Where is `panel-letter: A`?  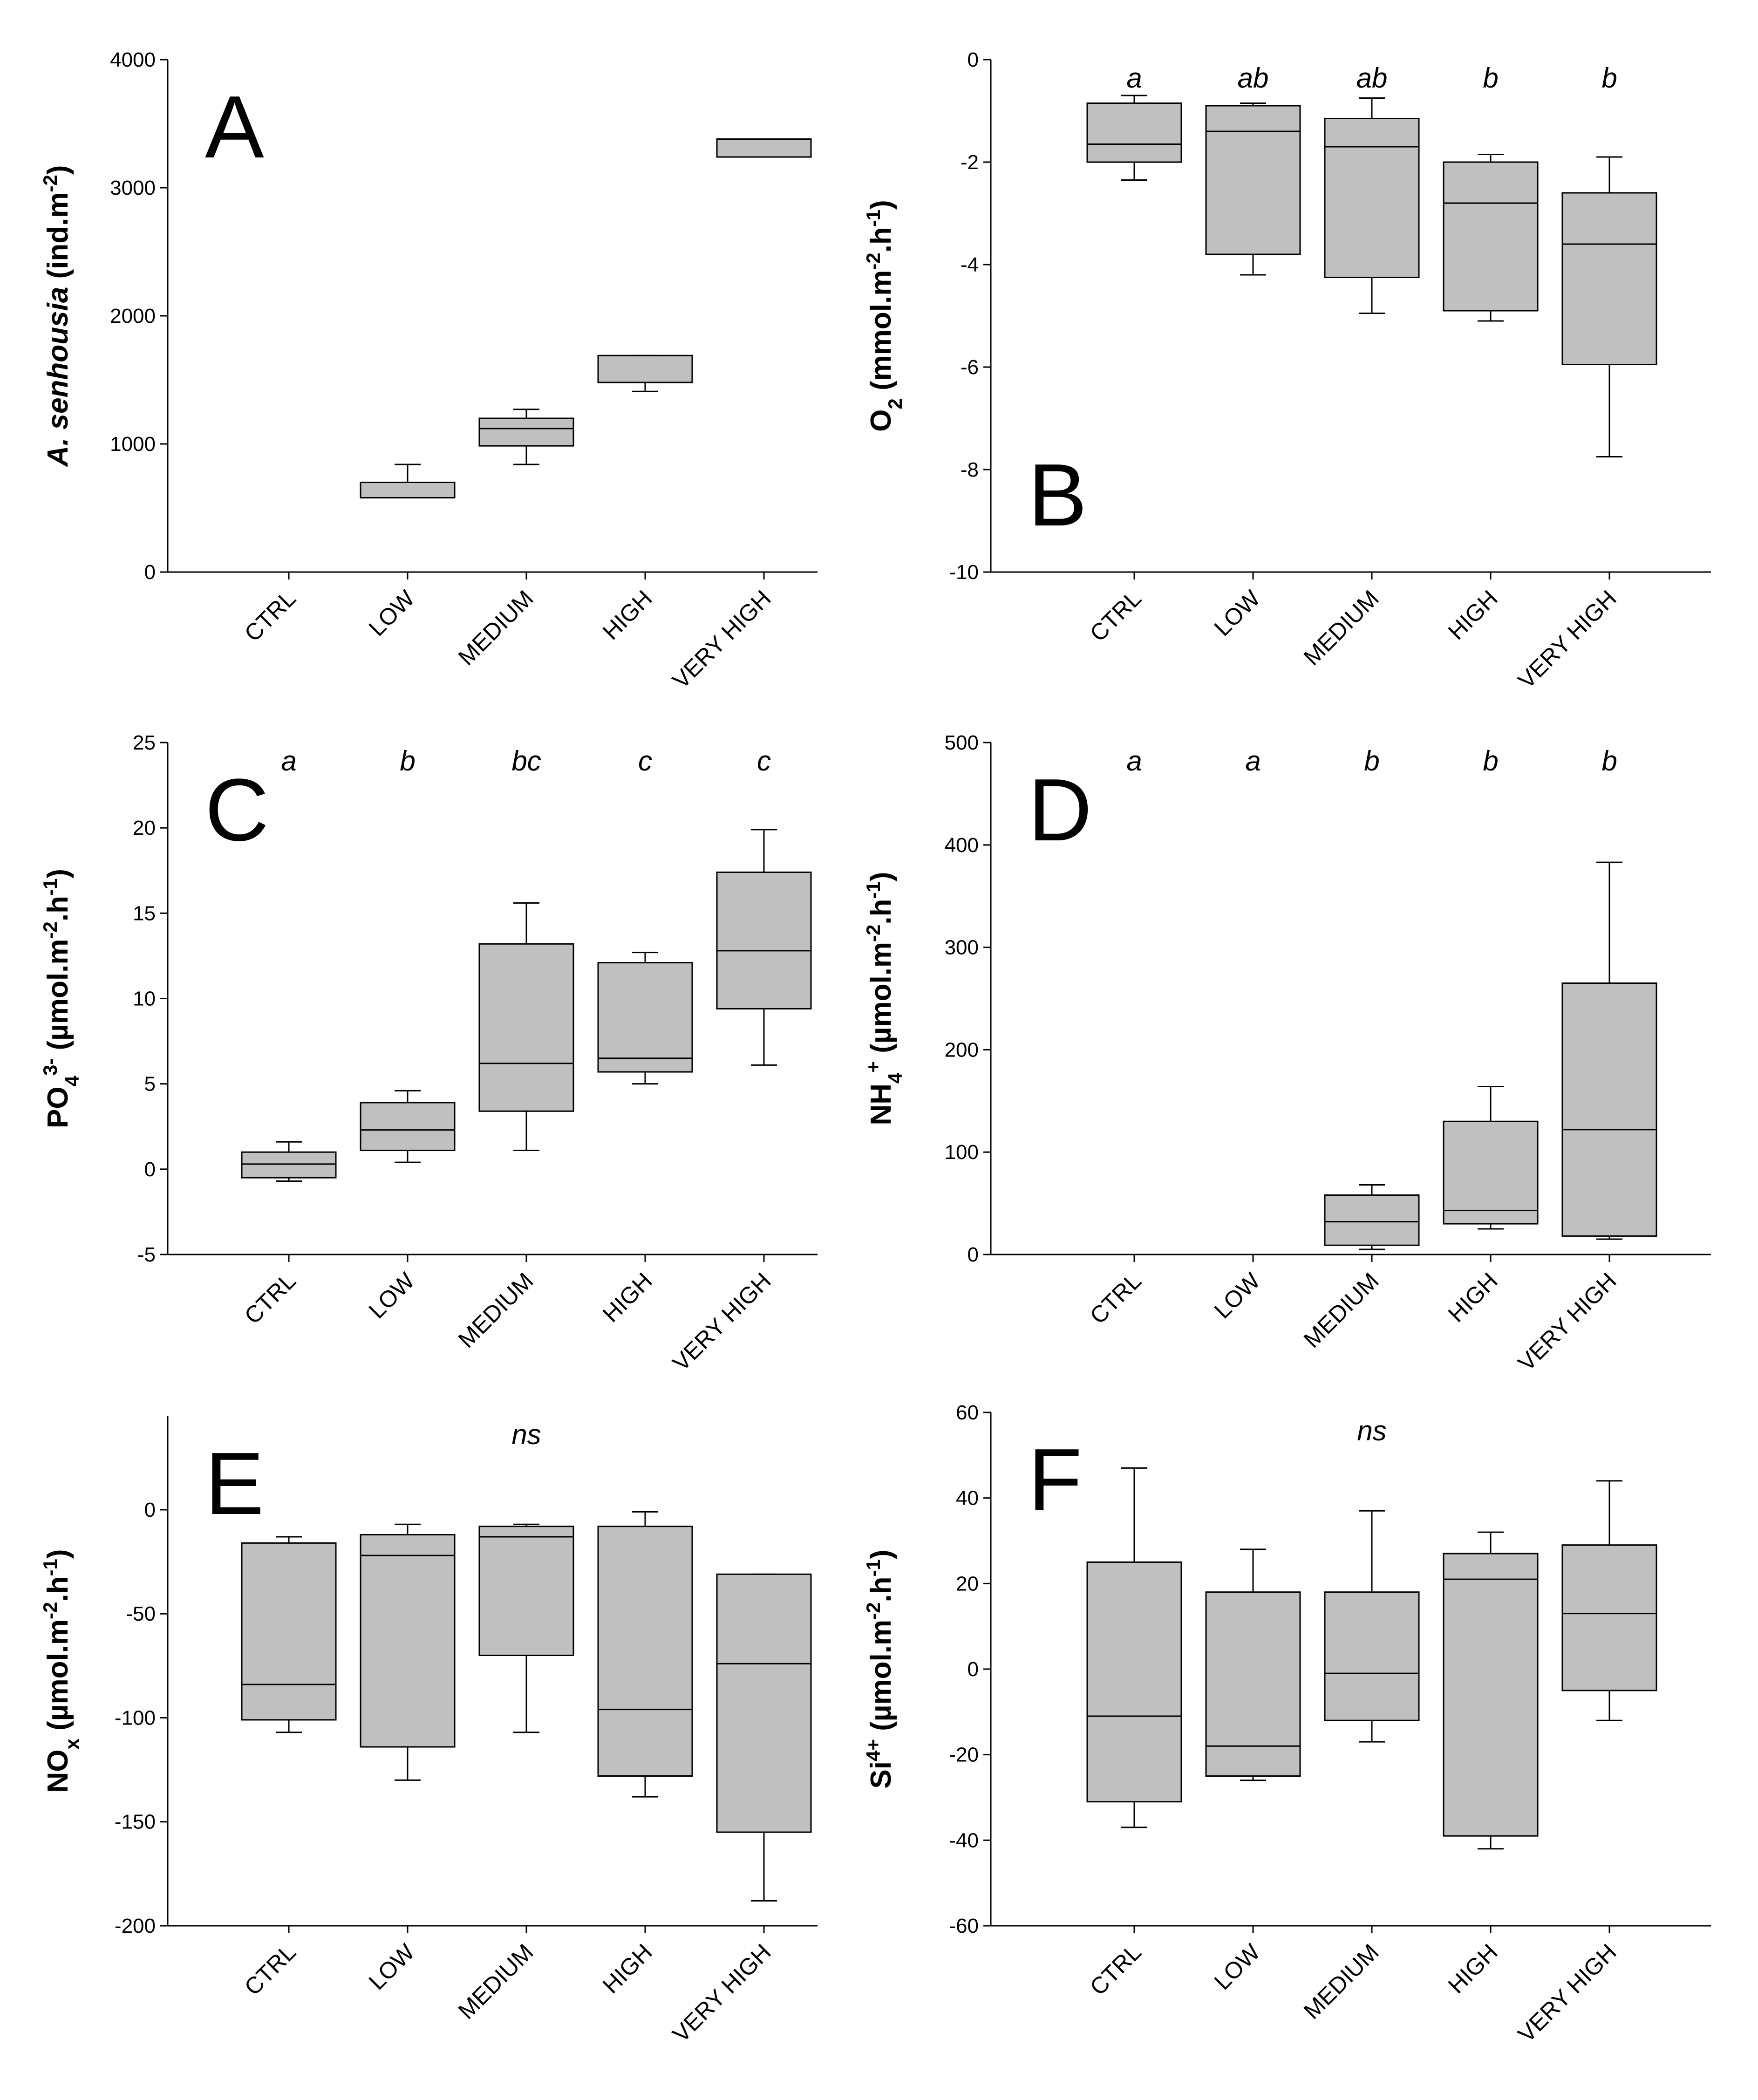
panel-letter: A is located at coordinates (235, 127).